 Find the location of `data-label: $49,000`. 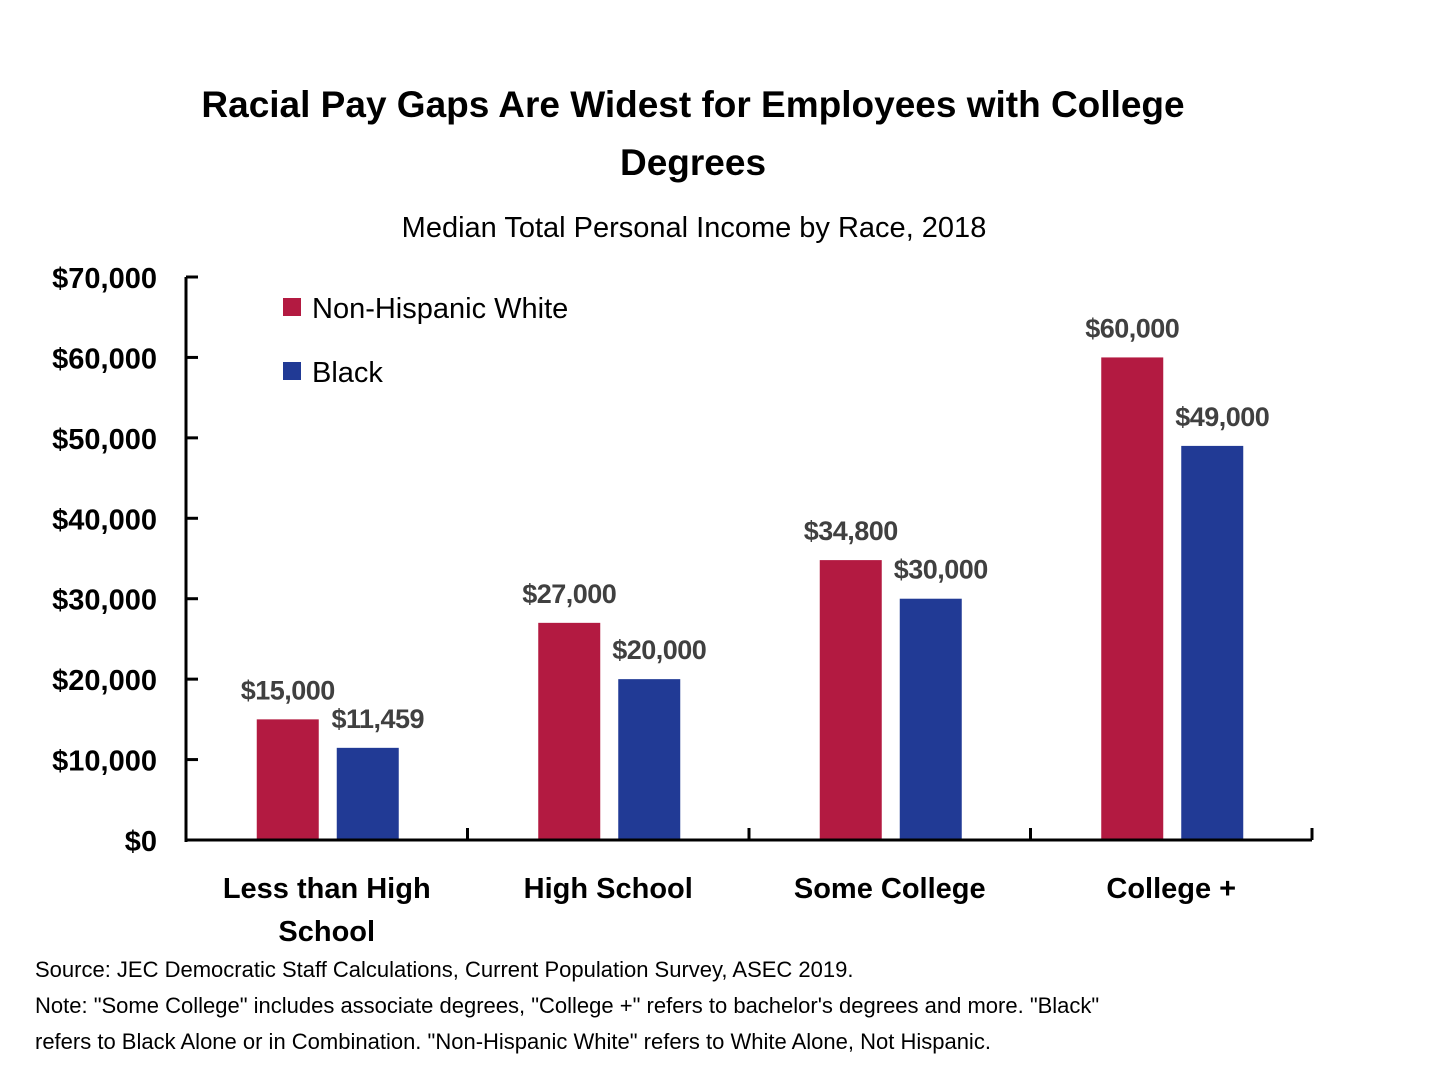

data-label: $49,000 is located at coordinates (1222, 417).